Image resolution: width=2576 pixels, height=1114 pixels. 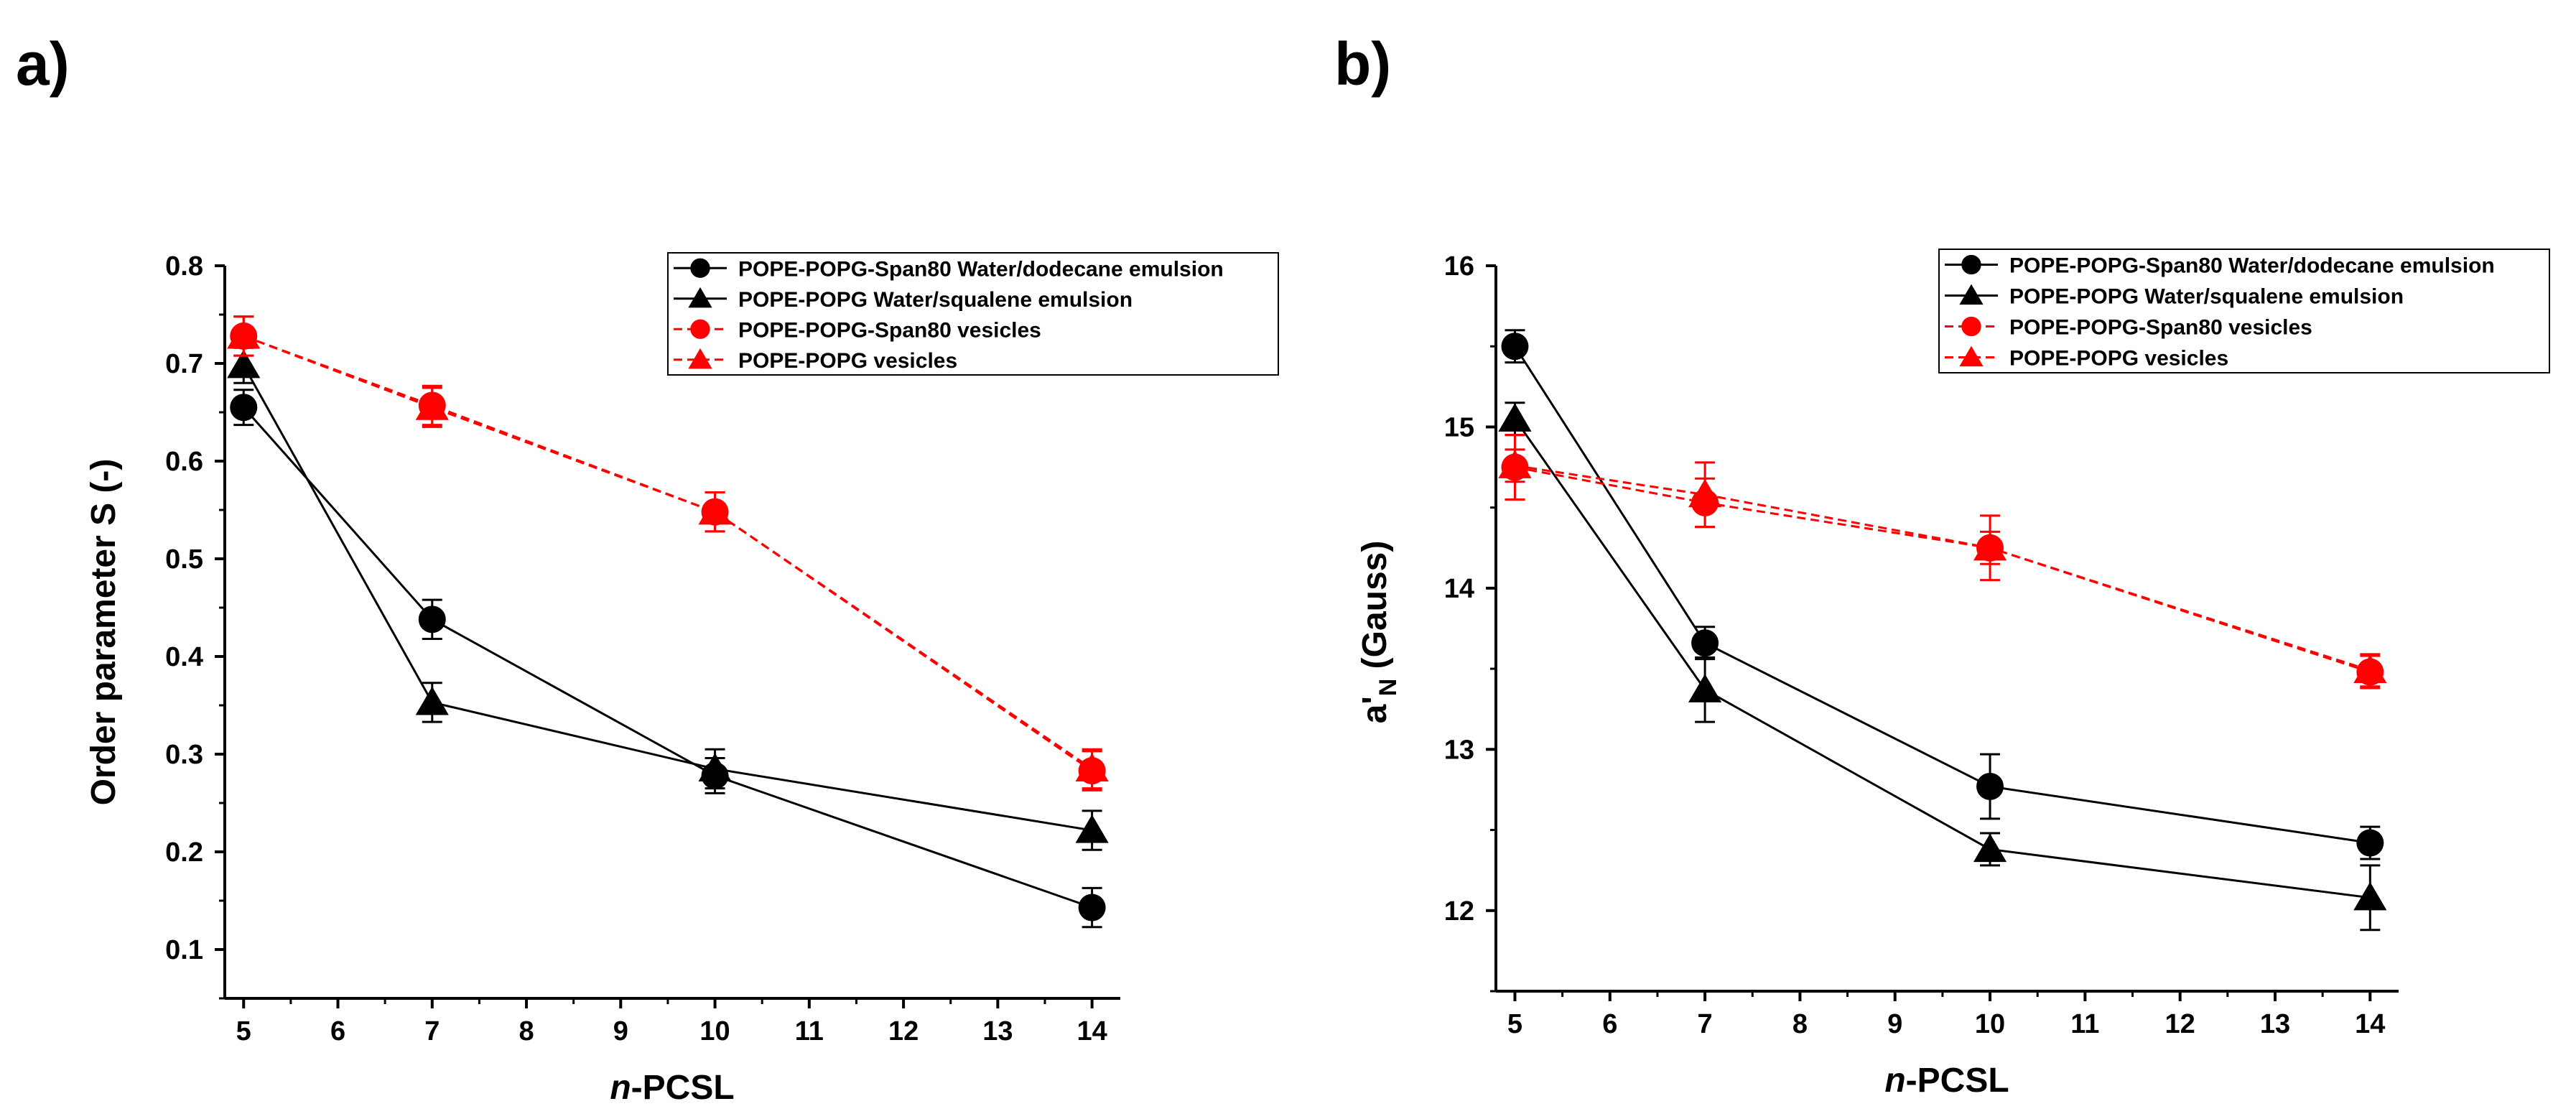 What do you see at coordinates (184, 657) in the screenshot?
I see `y-tick-label: 0.4` at bounding box center [184, 657].